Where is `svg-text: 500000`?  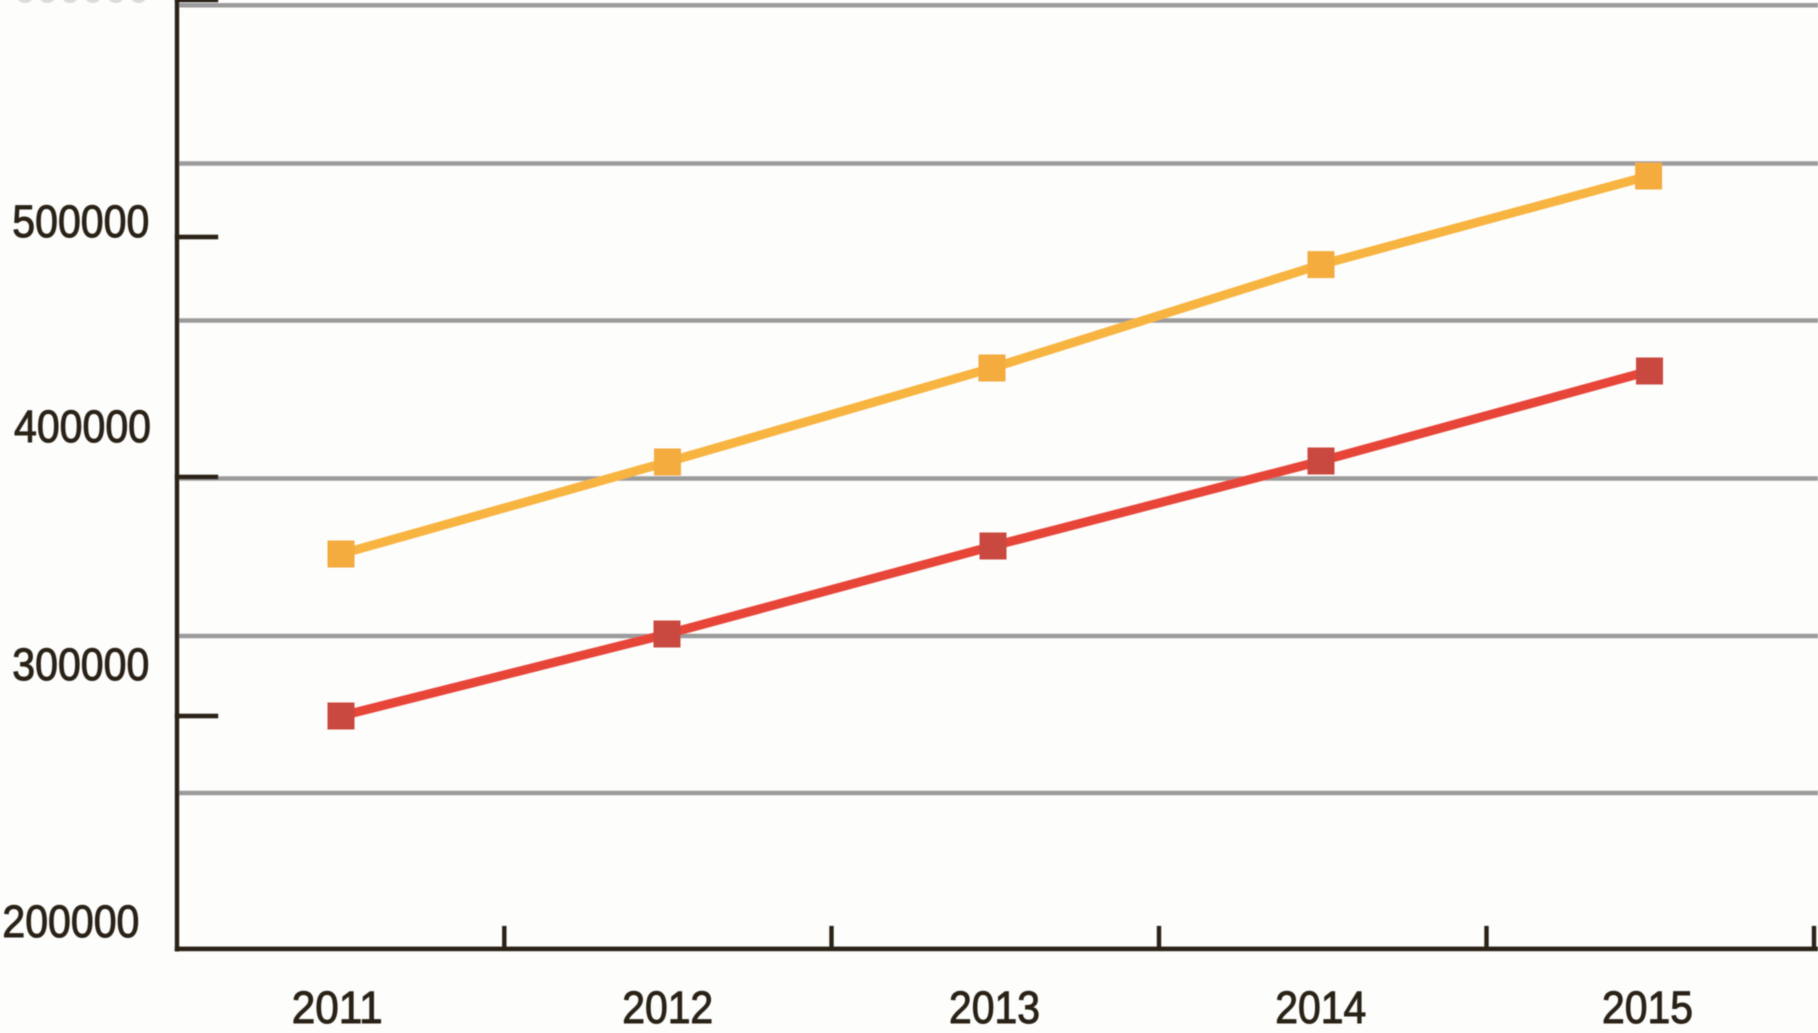 svg-text: 500000 is located at coordinates (80, 221).